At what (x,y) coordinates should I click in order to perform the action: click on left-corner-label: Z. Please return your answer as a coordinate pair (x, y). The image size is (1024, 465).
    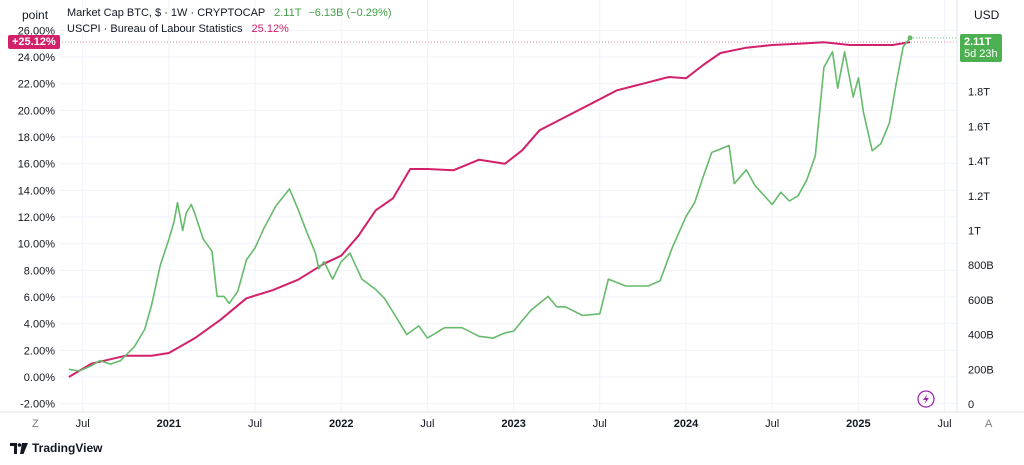
    Looking at the image, I should click on (35, 424).